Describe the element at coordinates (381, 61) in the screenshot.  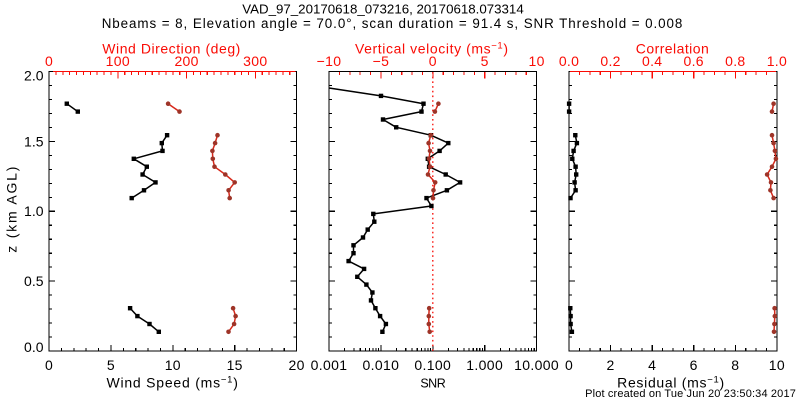
I see `svg-text: −5` at that location.